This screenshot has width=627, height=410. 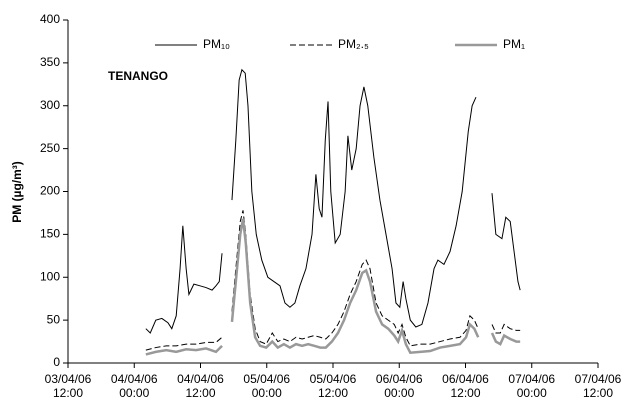 What do you see at coordinates (465, 386) in the screenshot?
I see `x-tick-label: 06/04/06 12:00` at bounding box center [465, 386].